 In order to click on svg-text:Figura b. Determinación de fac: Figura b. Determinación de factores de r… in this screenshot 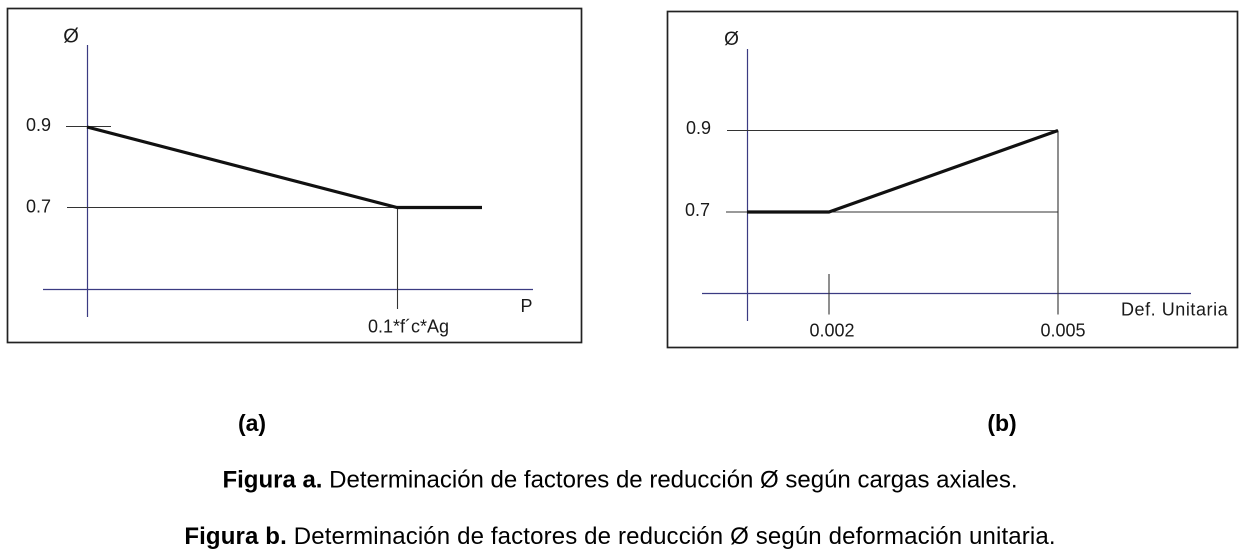, I will do `click(619, 536)`.